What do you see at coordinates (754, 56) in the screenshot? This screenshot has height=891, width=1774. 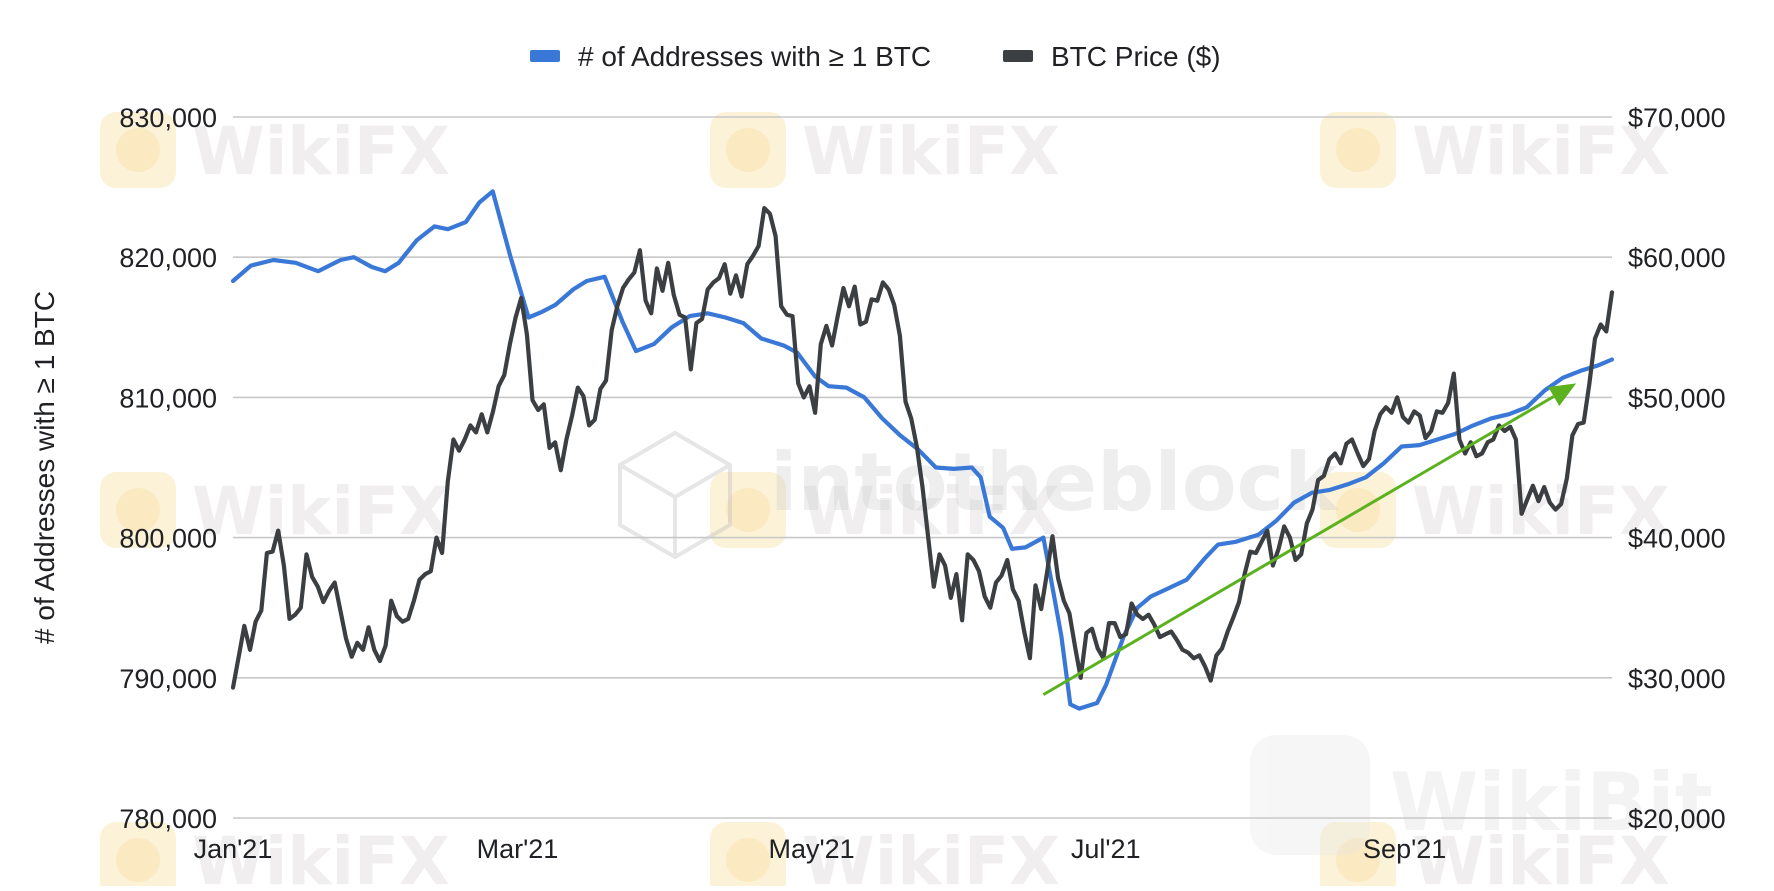 I see `legend-label: # of Addresses with ≥ 1 BTC` at bounding box center [754, 56].